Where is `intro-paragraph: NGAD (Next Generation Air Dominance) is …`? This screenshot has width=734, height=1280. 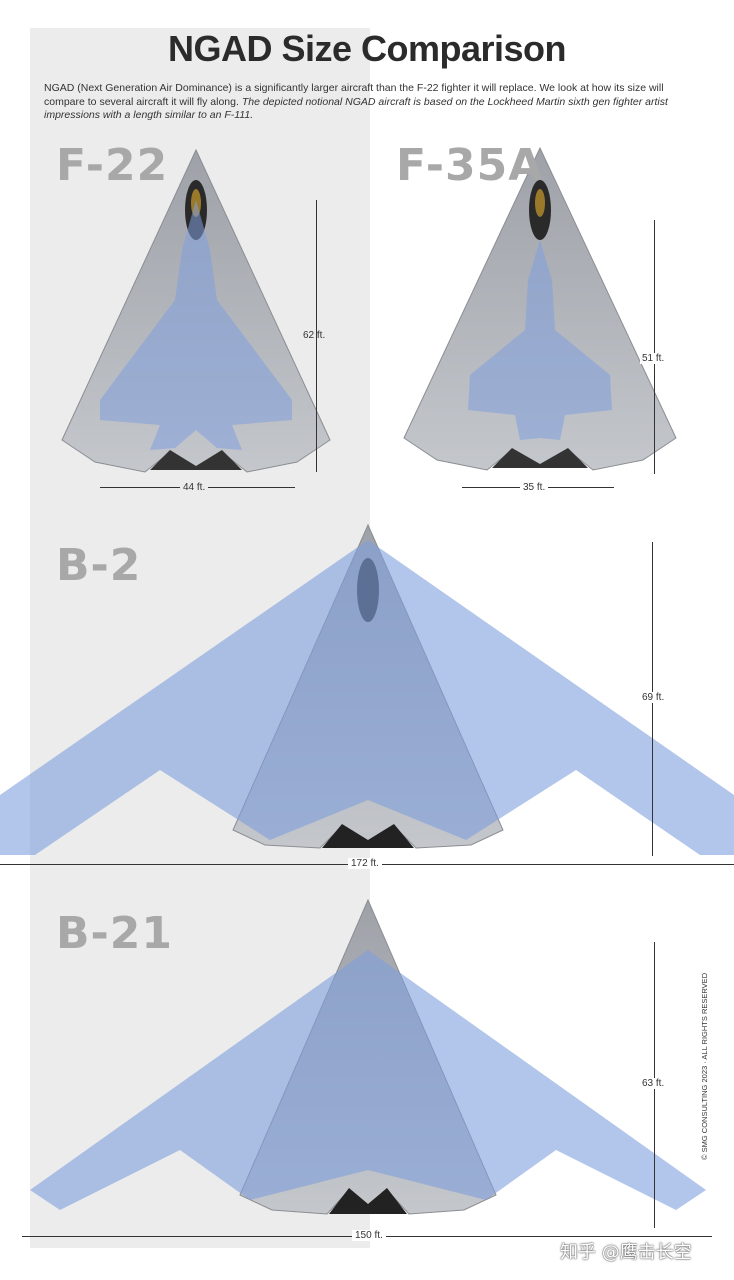 intro-paragraph: NGAD (Next Generation Air Dominance) is … is located at coordinates (369, 102).